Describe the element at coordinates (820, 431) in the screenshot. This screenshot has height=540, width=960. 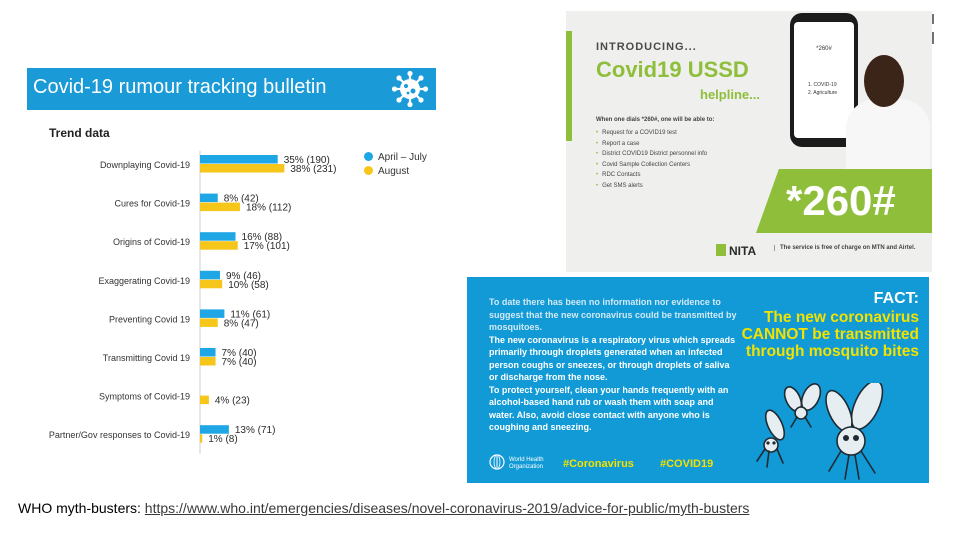
I see `mosquito-icon` at that location.